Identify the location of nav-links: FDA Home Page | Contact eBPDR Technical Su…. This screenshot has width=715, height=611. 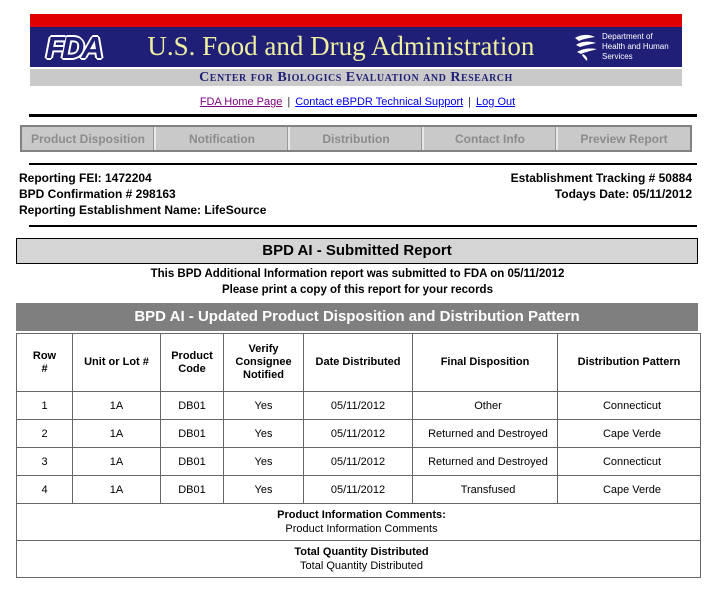
(357, 102).